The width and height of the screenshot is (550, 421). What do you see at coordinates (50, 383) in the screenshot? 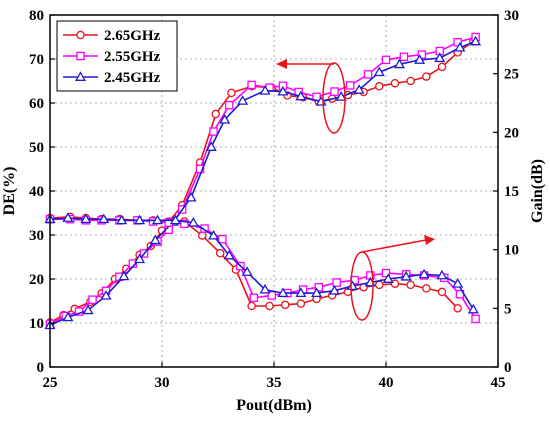
I see `x-tick-label: 25` at bounding box center [50, 383].